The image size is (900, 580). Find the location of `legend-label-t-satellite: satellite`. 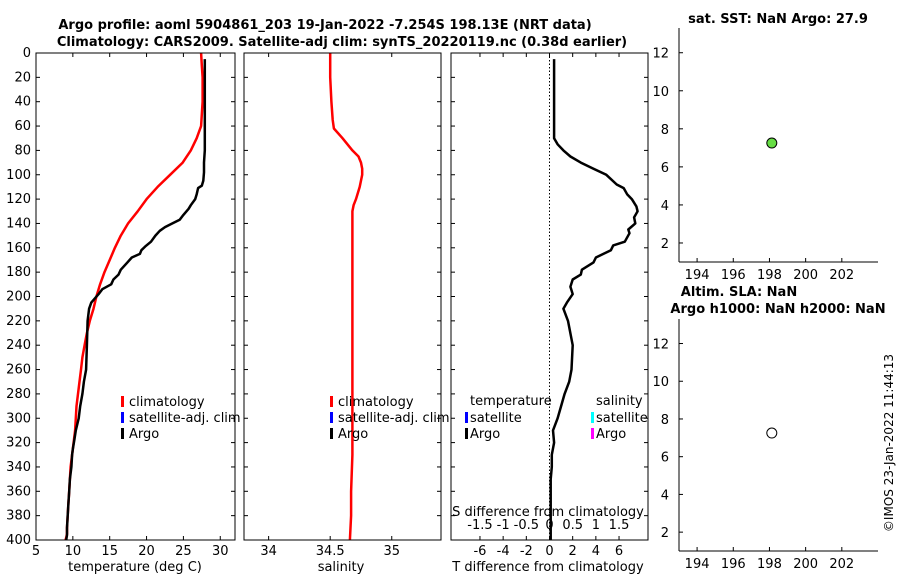

legend-label-t-satellite: satellite is located at coordinates (496, 418).